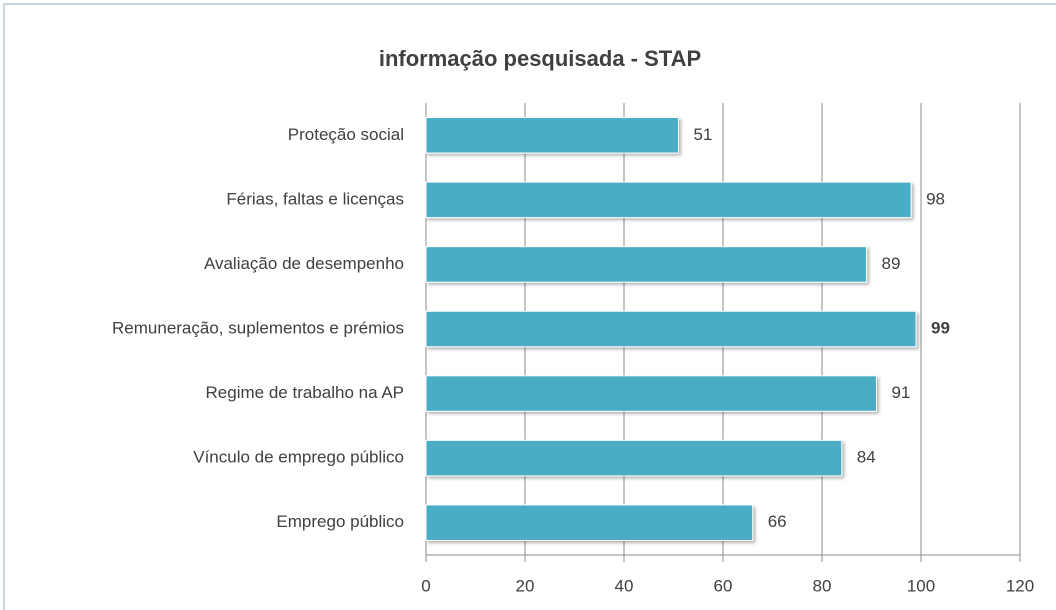 The height and width of the screenshot is (610, 1056). I want to click on y-tick-label: Vínculo de emprego público, so click(298, 457).